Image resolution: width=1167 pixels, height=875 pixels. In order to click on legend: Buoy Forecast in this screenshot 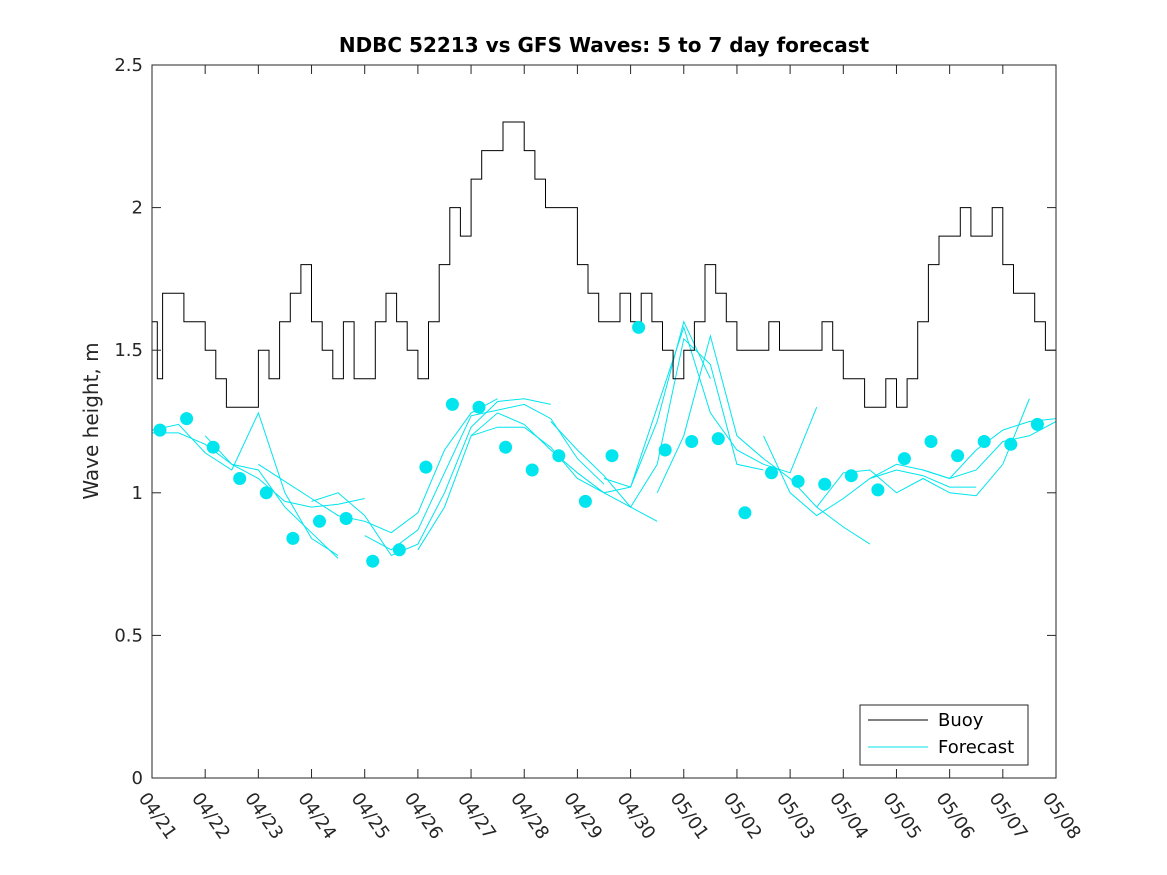, I will do `click(944, 735)`.